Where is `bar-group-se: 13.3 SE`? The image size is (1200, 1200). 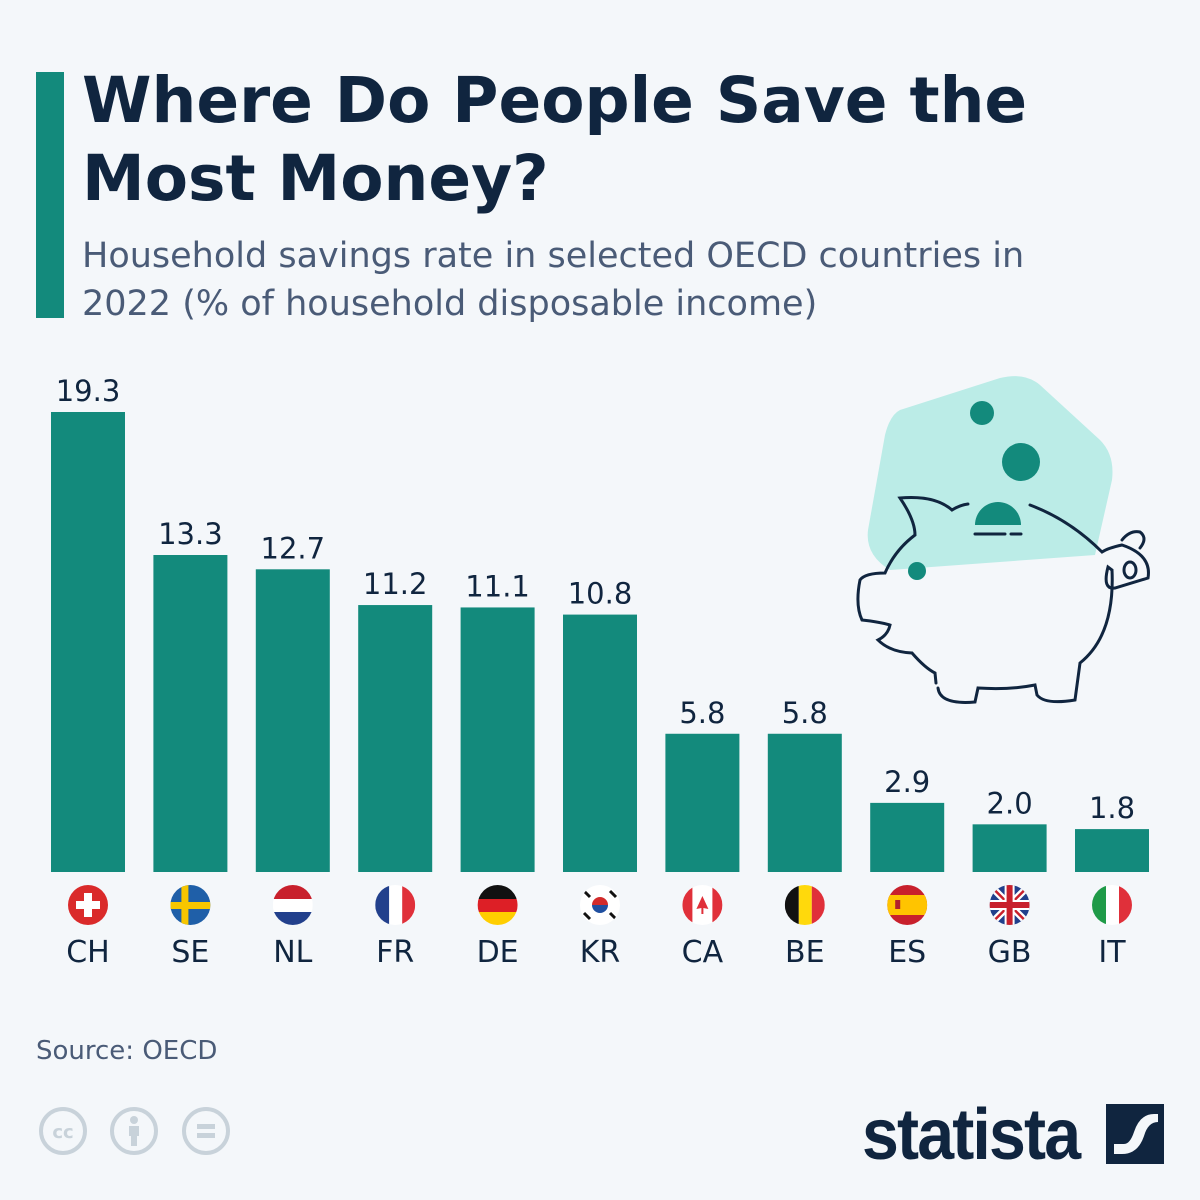
bar-group-se: 13.3 SE is located at coordinates (190, 743).